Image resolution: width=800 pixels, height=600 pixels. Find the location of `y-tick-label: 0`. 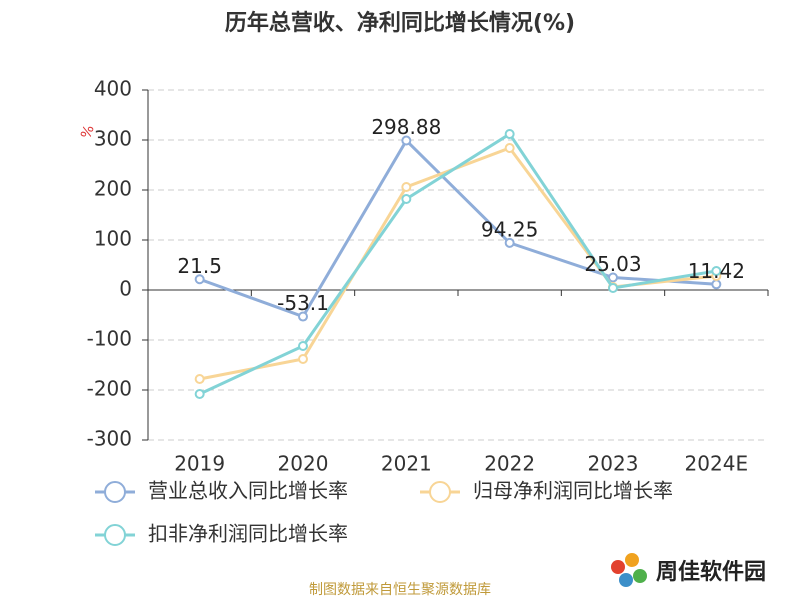

y-tick-label: 0 is located at coordinates (125, 289).